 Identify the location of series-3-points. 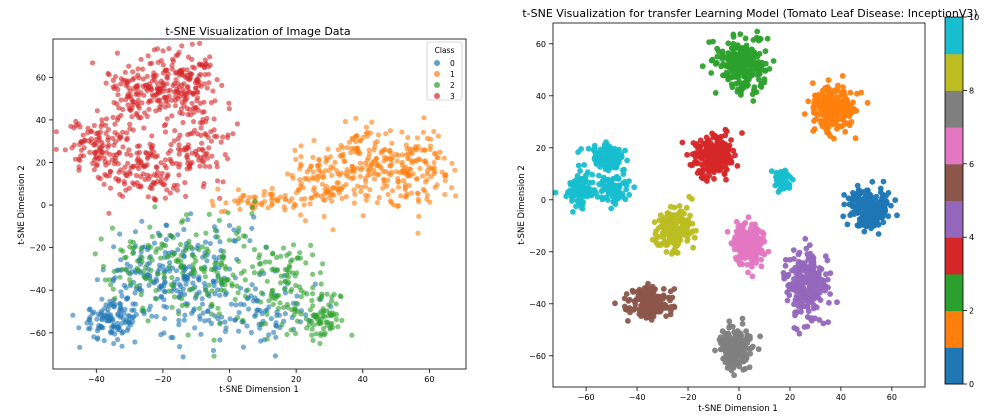
(146, 128).